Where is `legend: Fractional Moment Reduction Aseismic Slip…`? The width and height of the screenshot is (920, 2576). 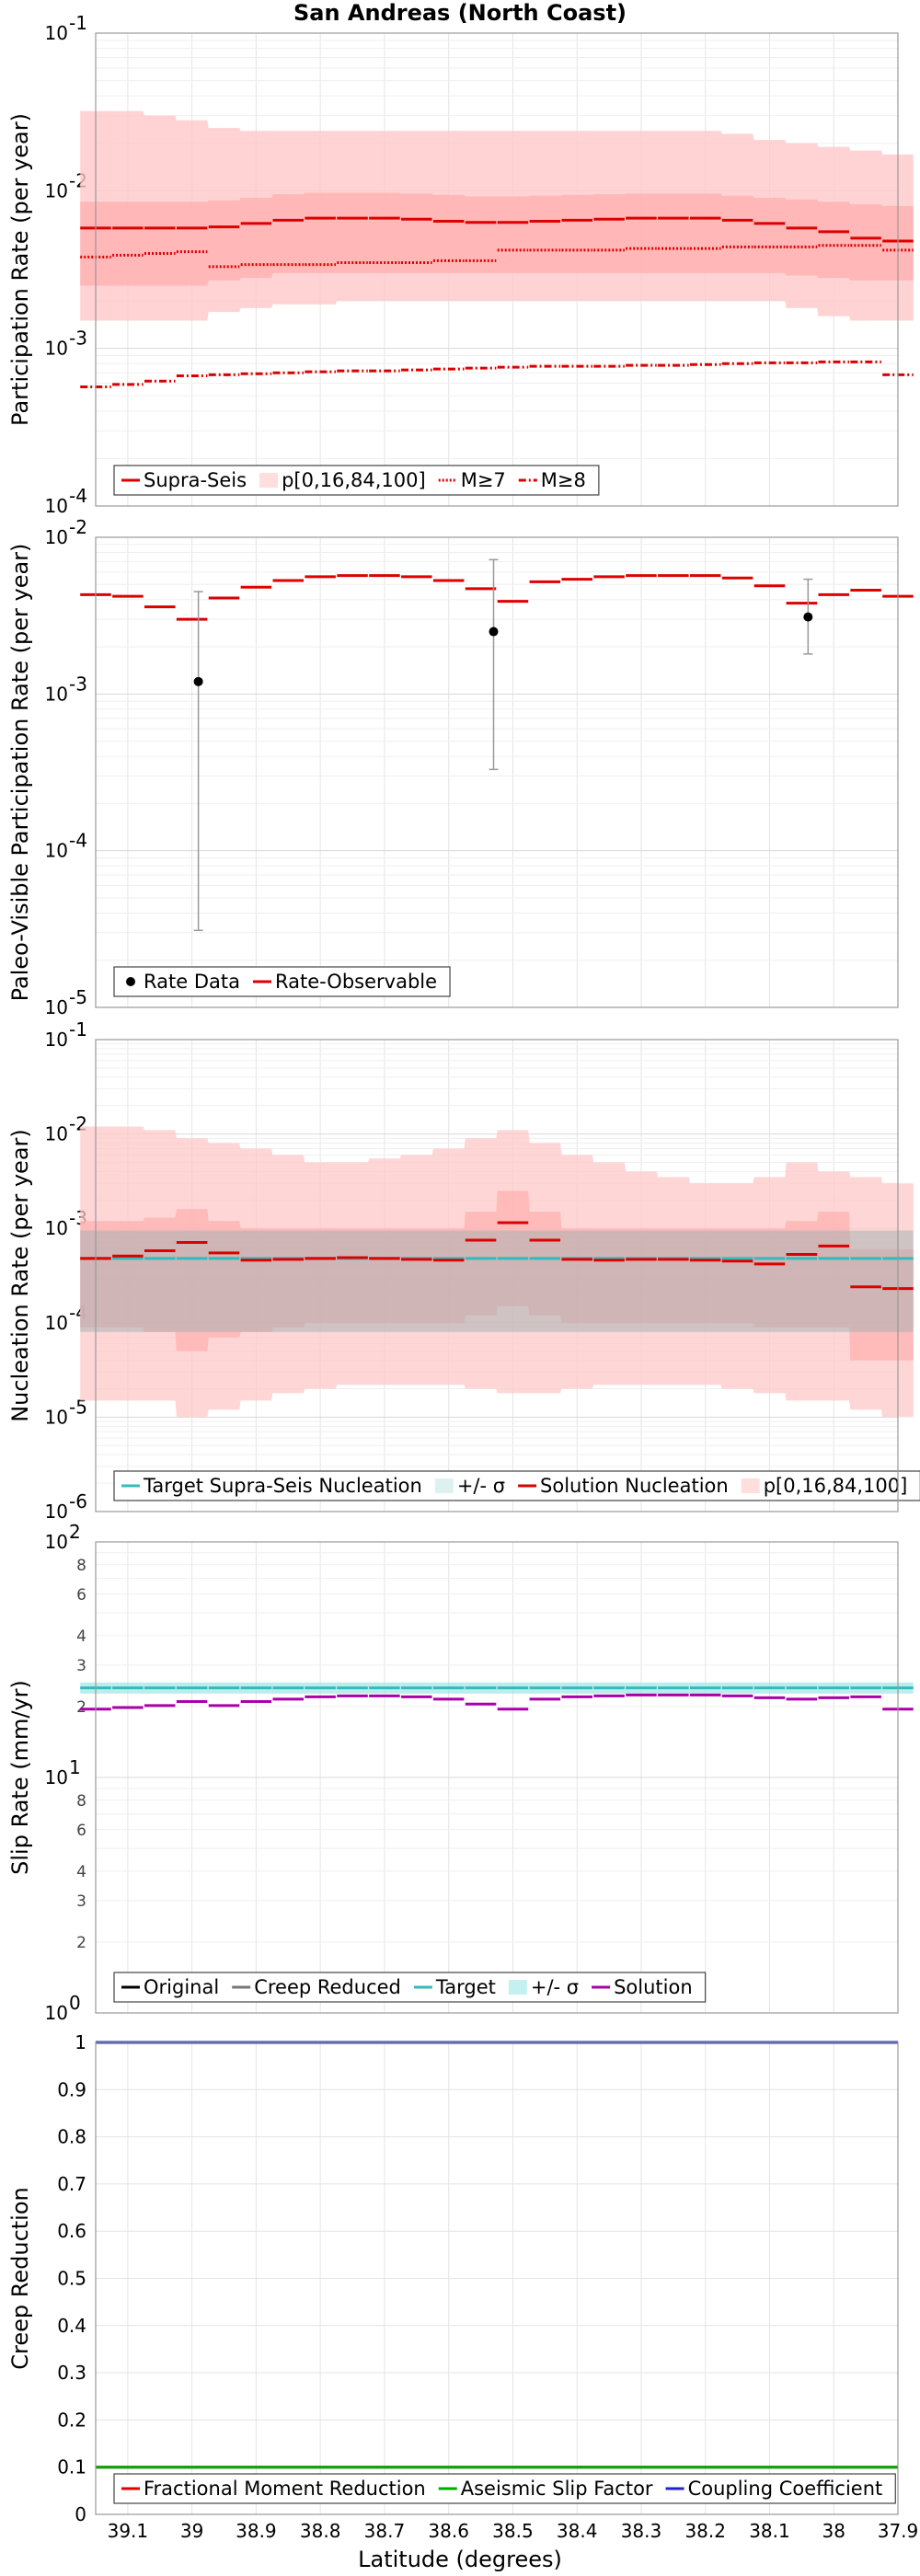 legend: Fractional Moment Reduction Aseismic Slip… is located at coordinates (504, 2488).